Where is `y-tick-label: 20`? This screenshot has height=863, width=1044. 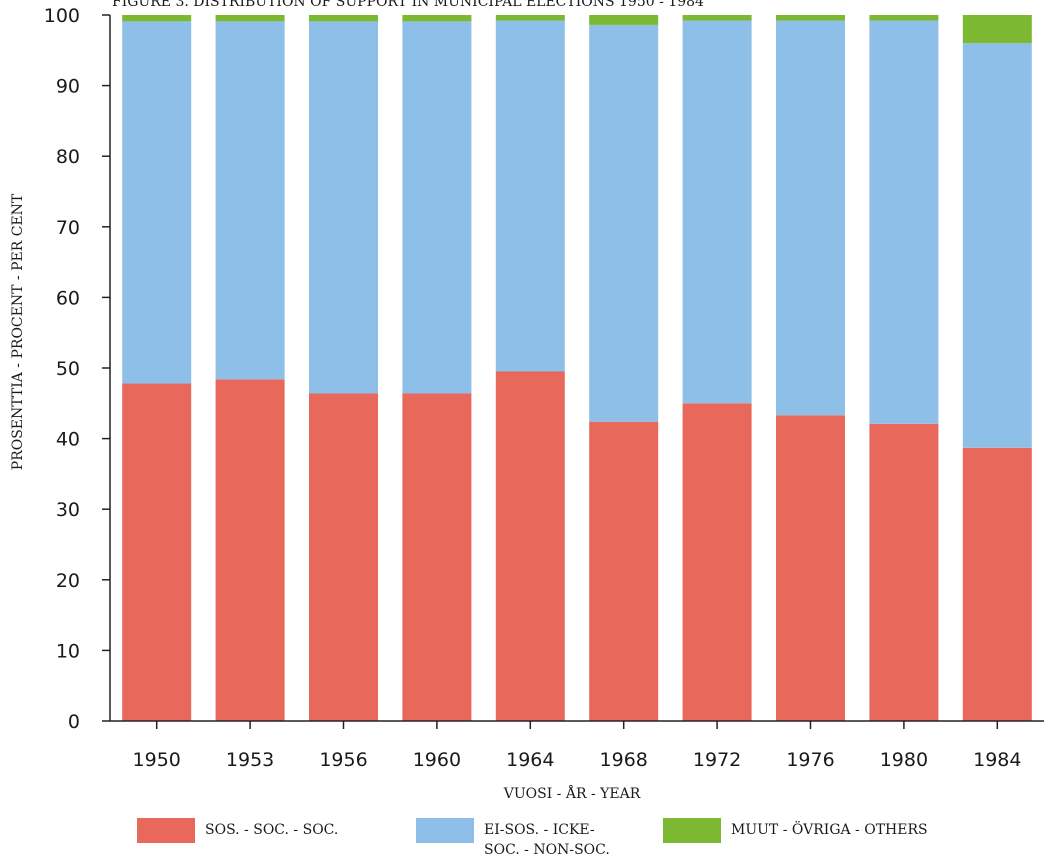
y-tick-label: 20 is located at coordinates (68, 581).